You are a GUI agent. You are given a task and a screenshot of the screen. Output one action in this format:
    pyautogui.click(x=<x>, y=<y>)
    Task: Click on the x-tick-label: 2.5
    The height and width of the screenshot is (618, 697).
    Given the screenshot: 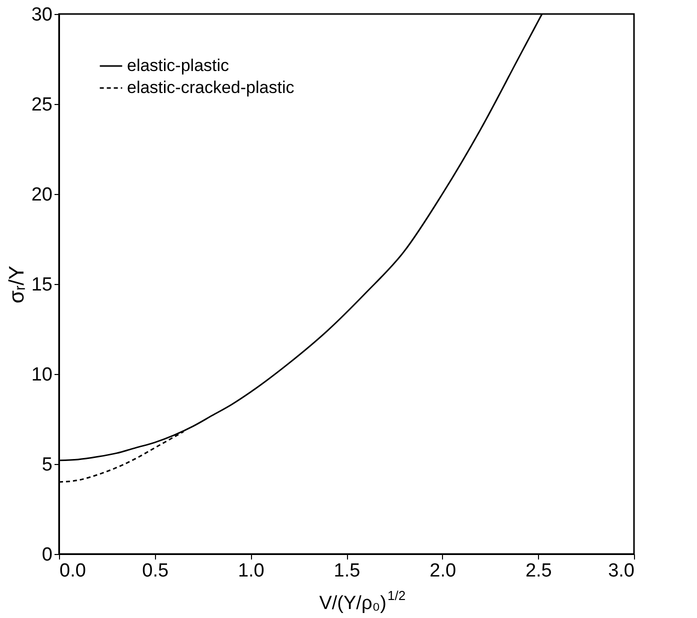 What is the action you would take?
    pyautogui.click(x=538, y=571)
    